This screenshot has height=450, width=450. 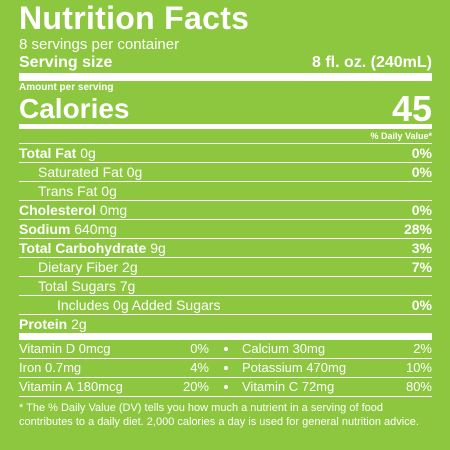 What do you see at coordinates (284, 348) in the screenshot?
I see `vitamin-name: Calcium 30mg` at bounding box center [284, 348].